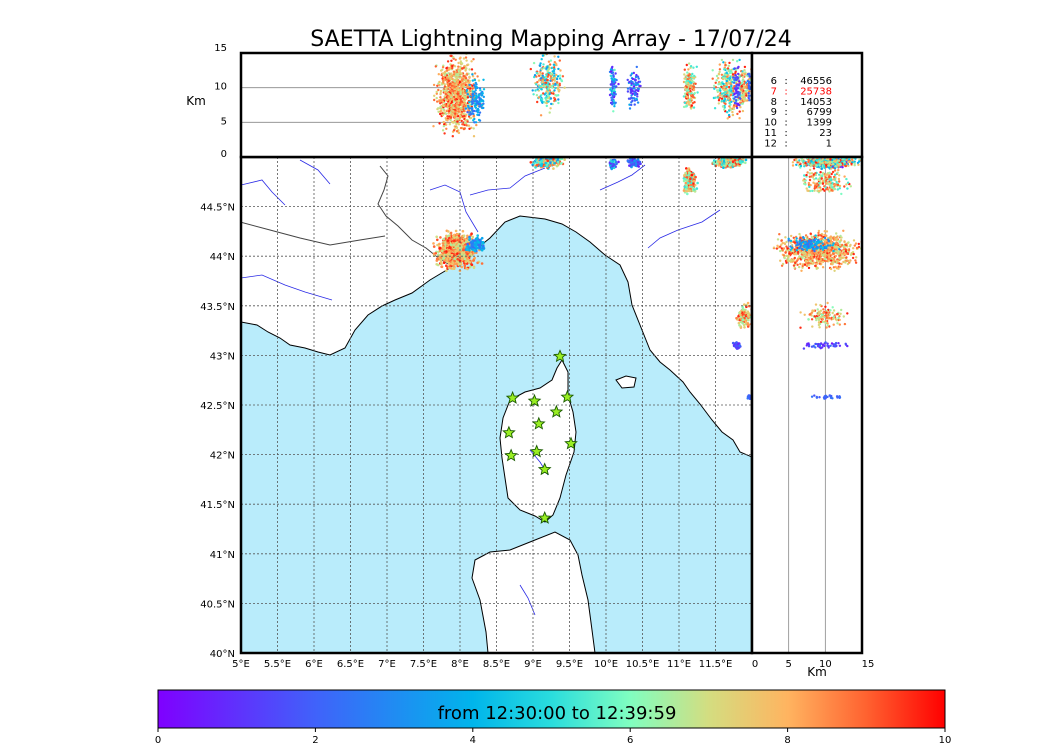 Image resolution: width=1050 pixels, height=750 pixels. Describe the element at coordinates (350, 664) in the screenshot. I see `lon-tick-label: 6.5°E` at that location.